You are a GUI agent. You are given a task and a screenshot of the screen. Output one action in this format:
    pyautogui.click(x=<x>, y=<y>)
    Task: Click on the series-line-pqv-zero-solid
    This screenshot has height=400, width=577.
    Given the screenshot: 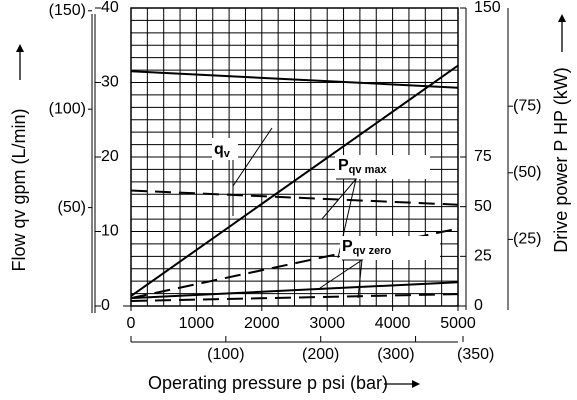 What is the action you would take?
    pyautogui.click(x=294, y=290)
    